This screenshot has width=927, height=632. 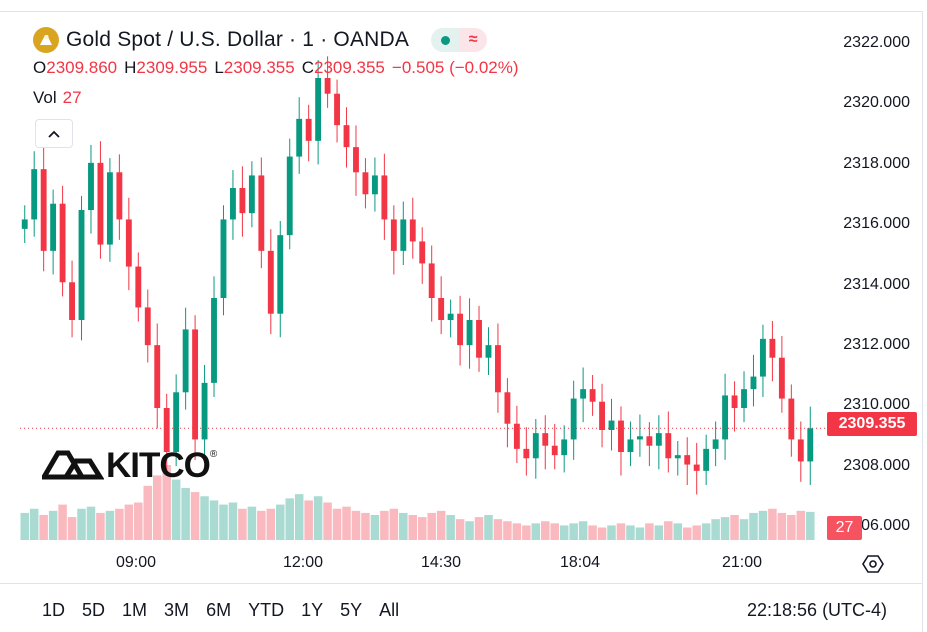 I want to click on chart-settings-button, so click(x=873, y=564).